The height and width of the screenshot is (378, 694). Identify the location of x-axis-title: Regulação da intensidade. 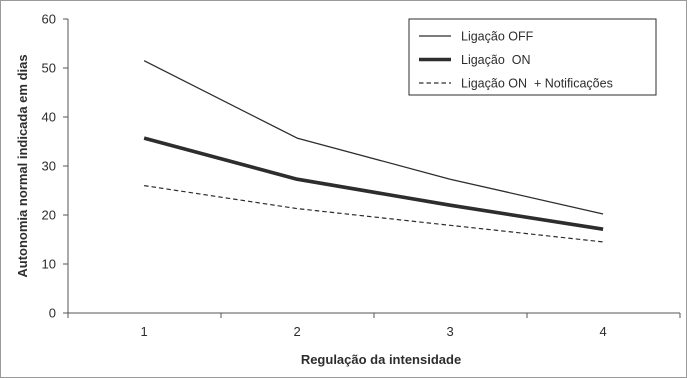
(381, 359).